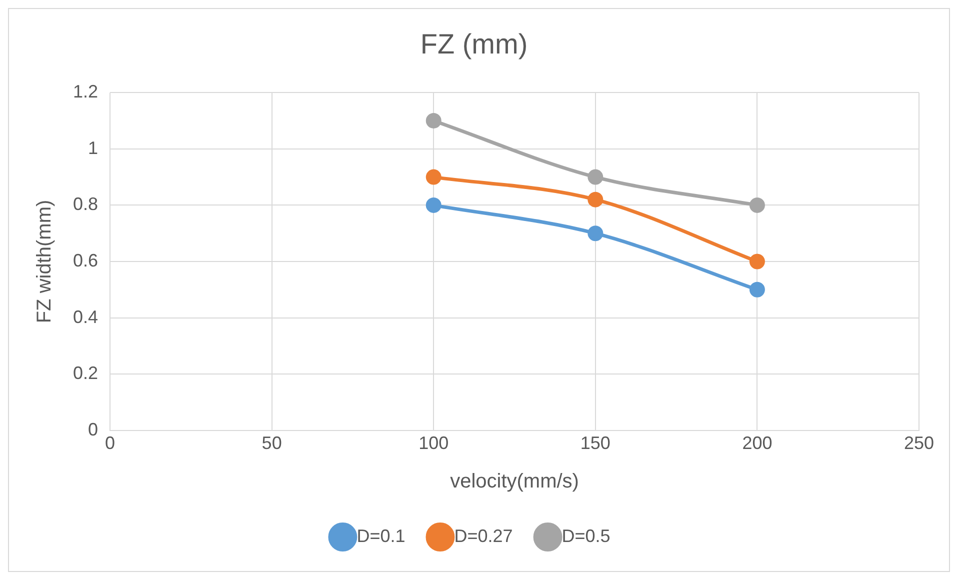 This screenshot has height=580, width=958. Describe the element at coordinates (45, 262) in the screenshot. I see `y-axis-title: FZ width(mm)` at that location.